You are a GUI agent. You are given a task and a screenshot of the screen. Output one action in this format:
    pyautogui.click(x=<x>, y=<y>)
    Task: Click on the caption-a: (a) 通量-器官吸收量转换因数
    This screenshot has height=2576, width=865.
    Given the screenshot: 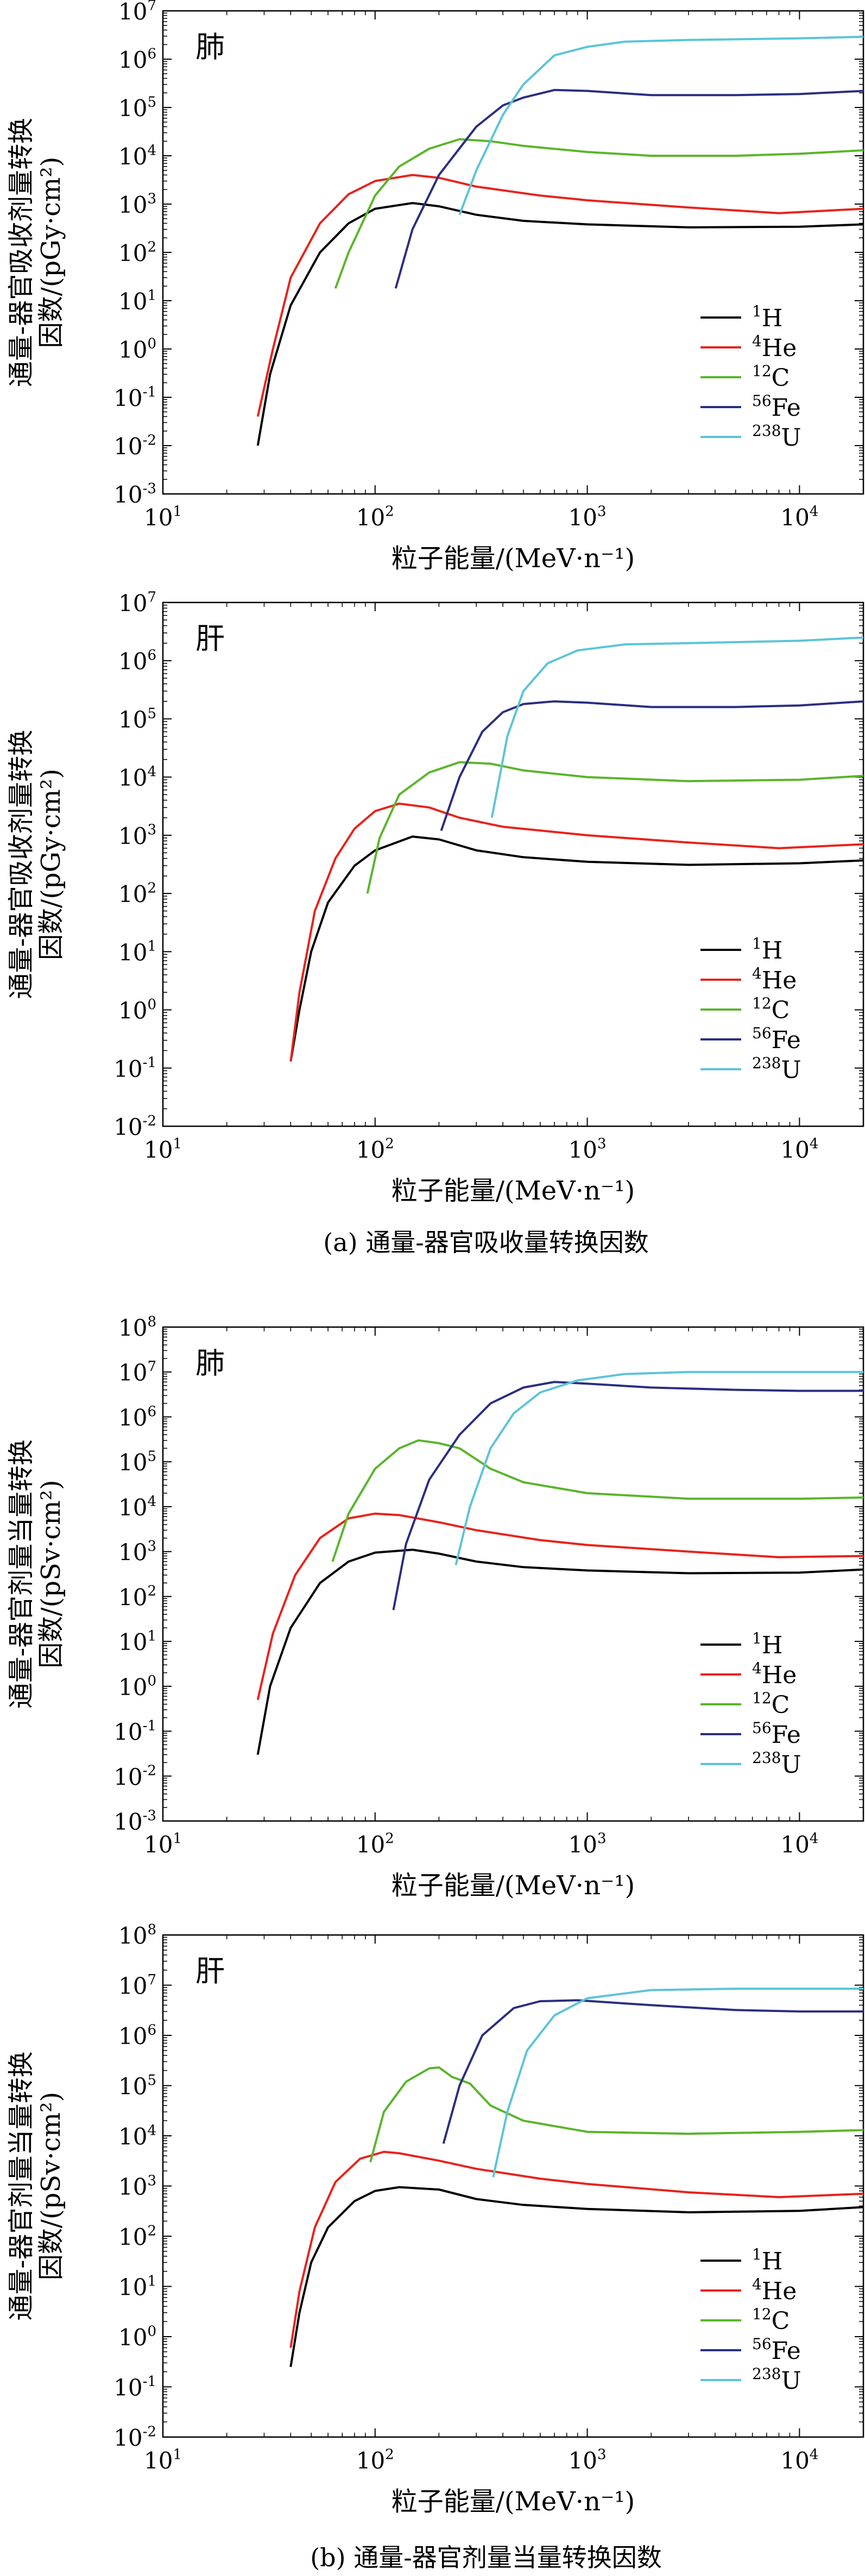 What is the action you would take?
    pyautogui.click(x=485, y=1242)
    